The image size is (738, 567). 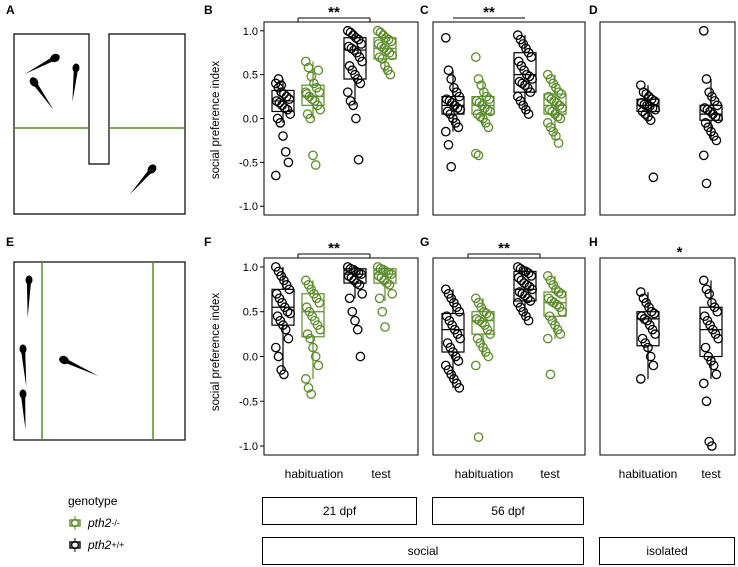 I want to click on arena-diagram-A, so click(x=99, y=124).